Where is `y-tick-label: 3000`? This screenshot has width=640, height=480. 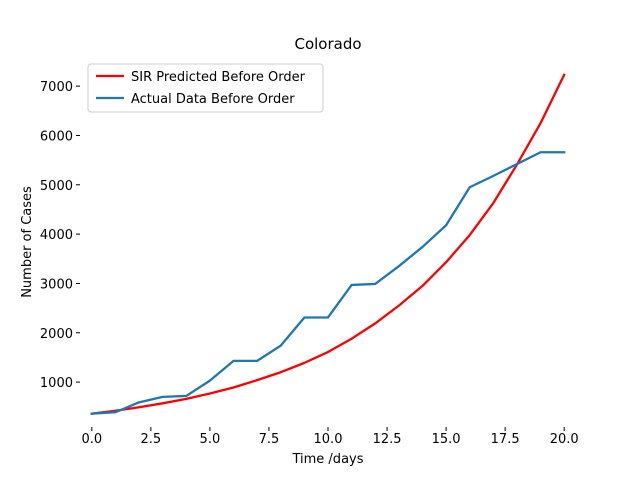
y-tick-label: 3000 is located at coordinates (56, 284).